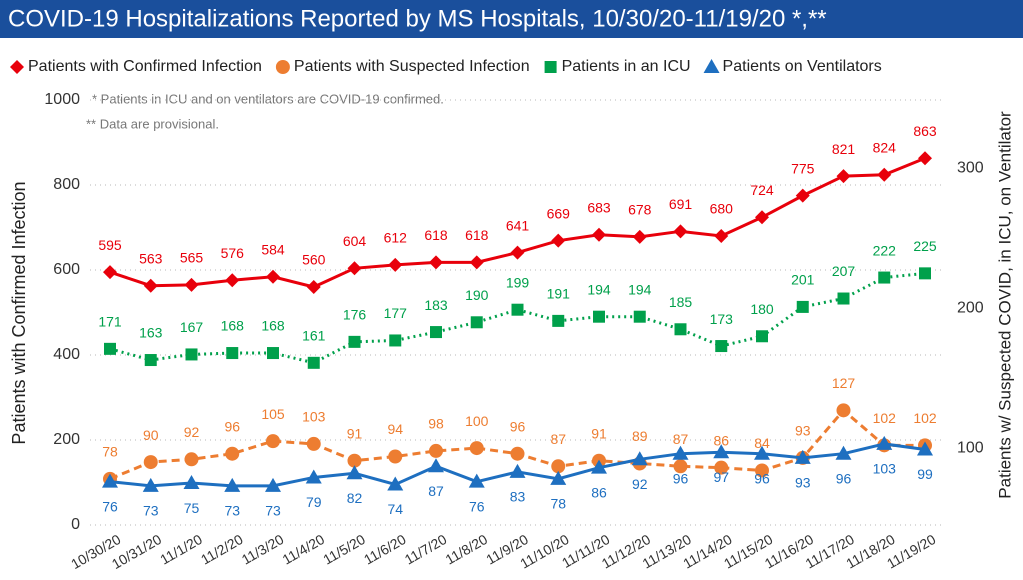 This screenshot has width=1023, height=580. Describe the element at coordinates (844, 383) in the screenshot. I see `data-label: 127` at that location.